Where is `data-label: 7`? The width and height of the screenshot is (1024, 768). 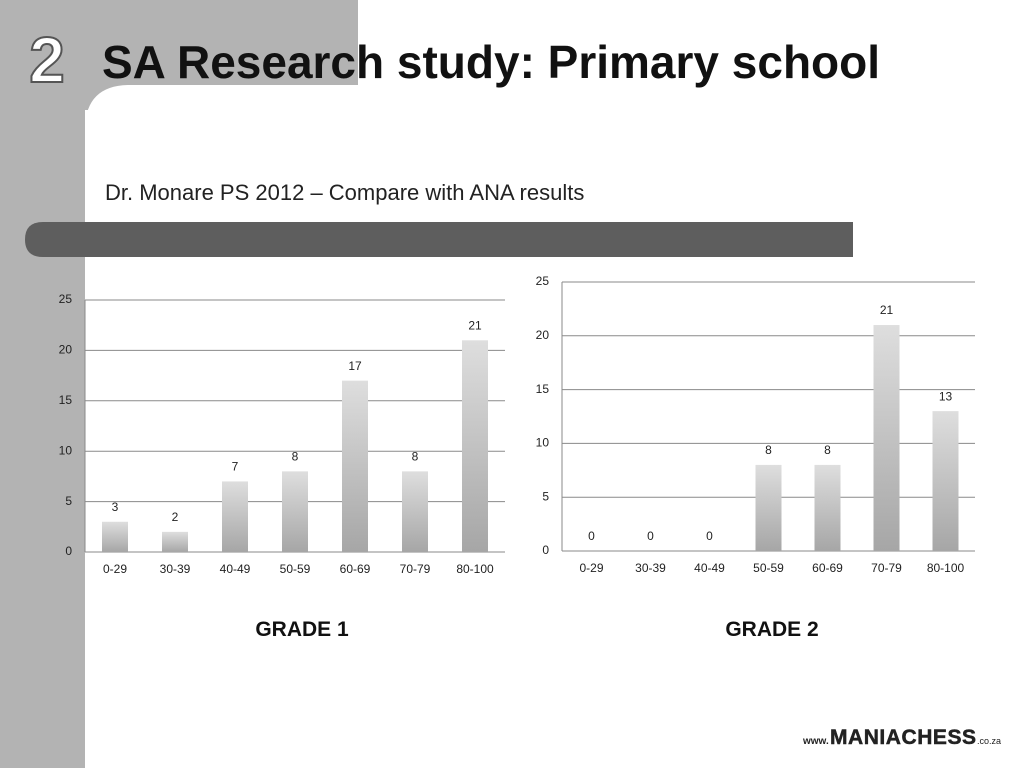
data-label: 7 is located at coordinates (235, 467).